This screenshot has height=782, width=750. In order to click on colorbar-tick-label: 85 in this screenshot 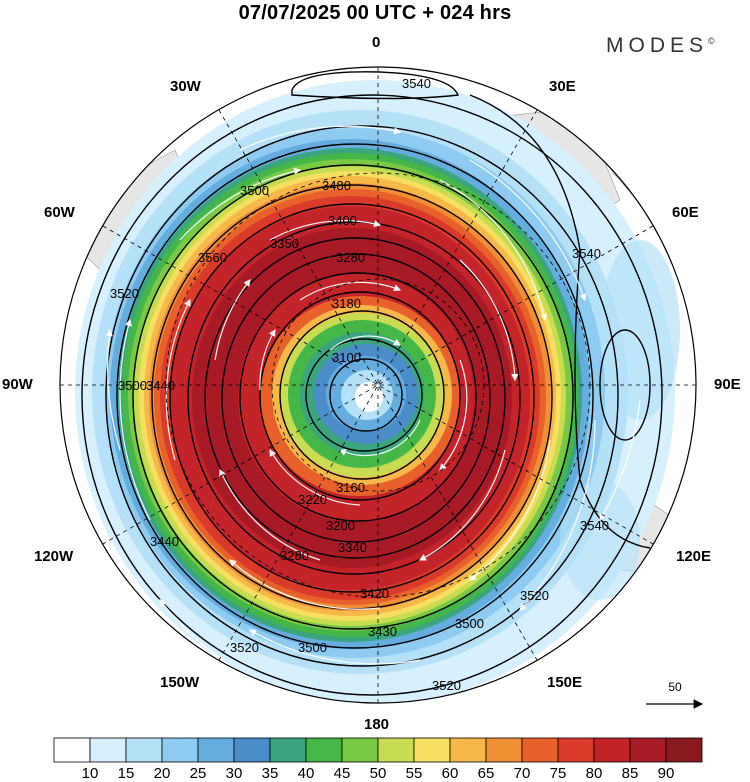, I will do `click(630, 773)`.